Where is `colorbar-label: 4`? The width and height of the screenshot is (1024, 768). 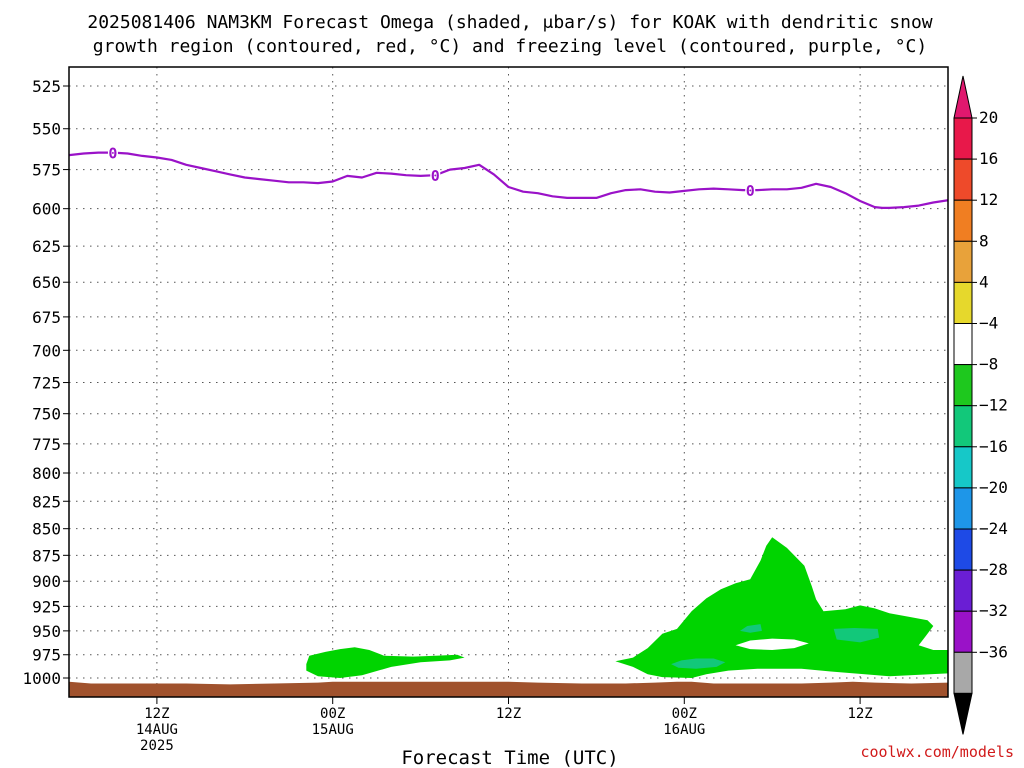 colorbar-label: 4 is located at coordinates (984, 281).